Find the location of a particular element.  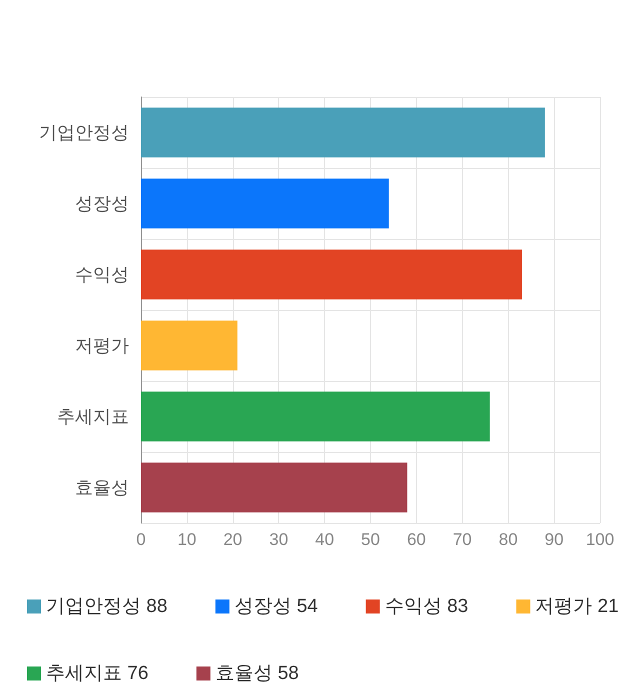

x-tick-label: 30 is located at coordinates (278, 539).